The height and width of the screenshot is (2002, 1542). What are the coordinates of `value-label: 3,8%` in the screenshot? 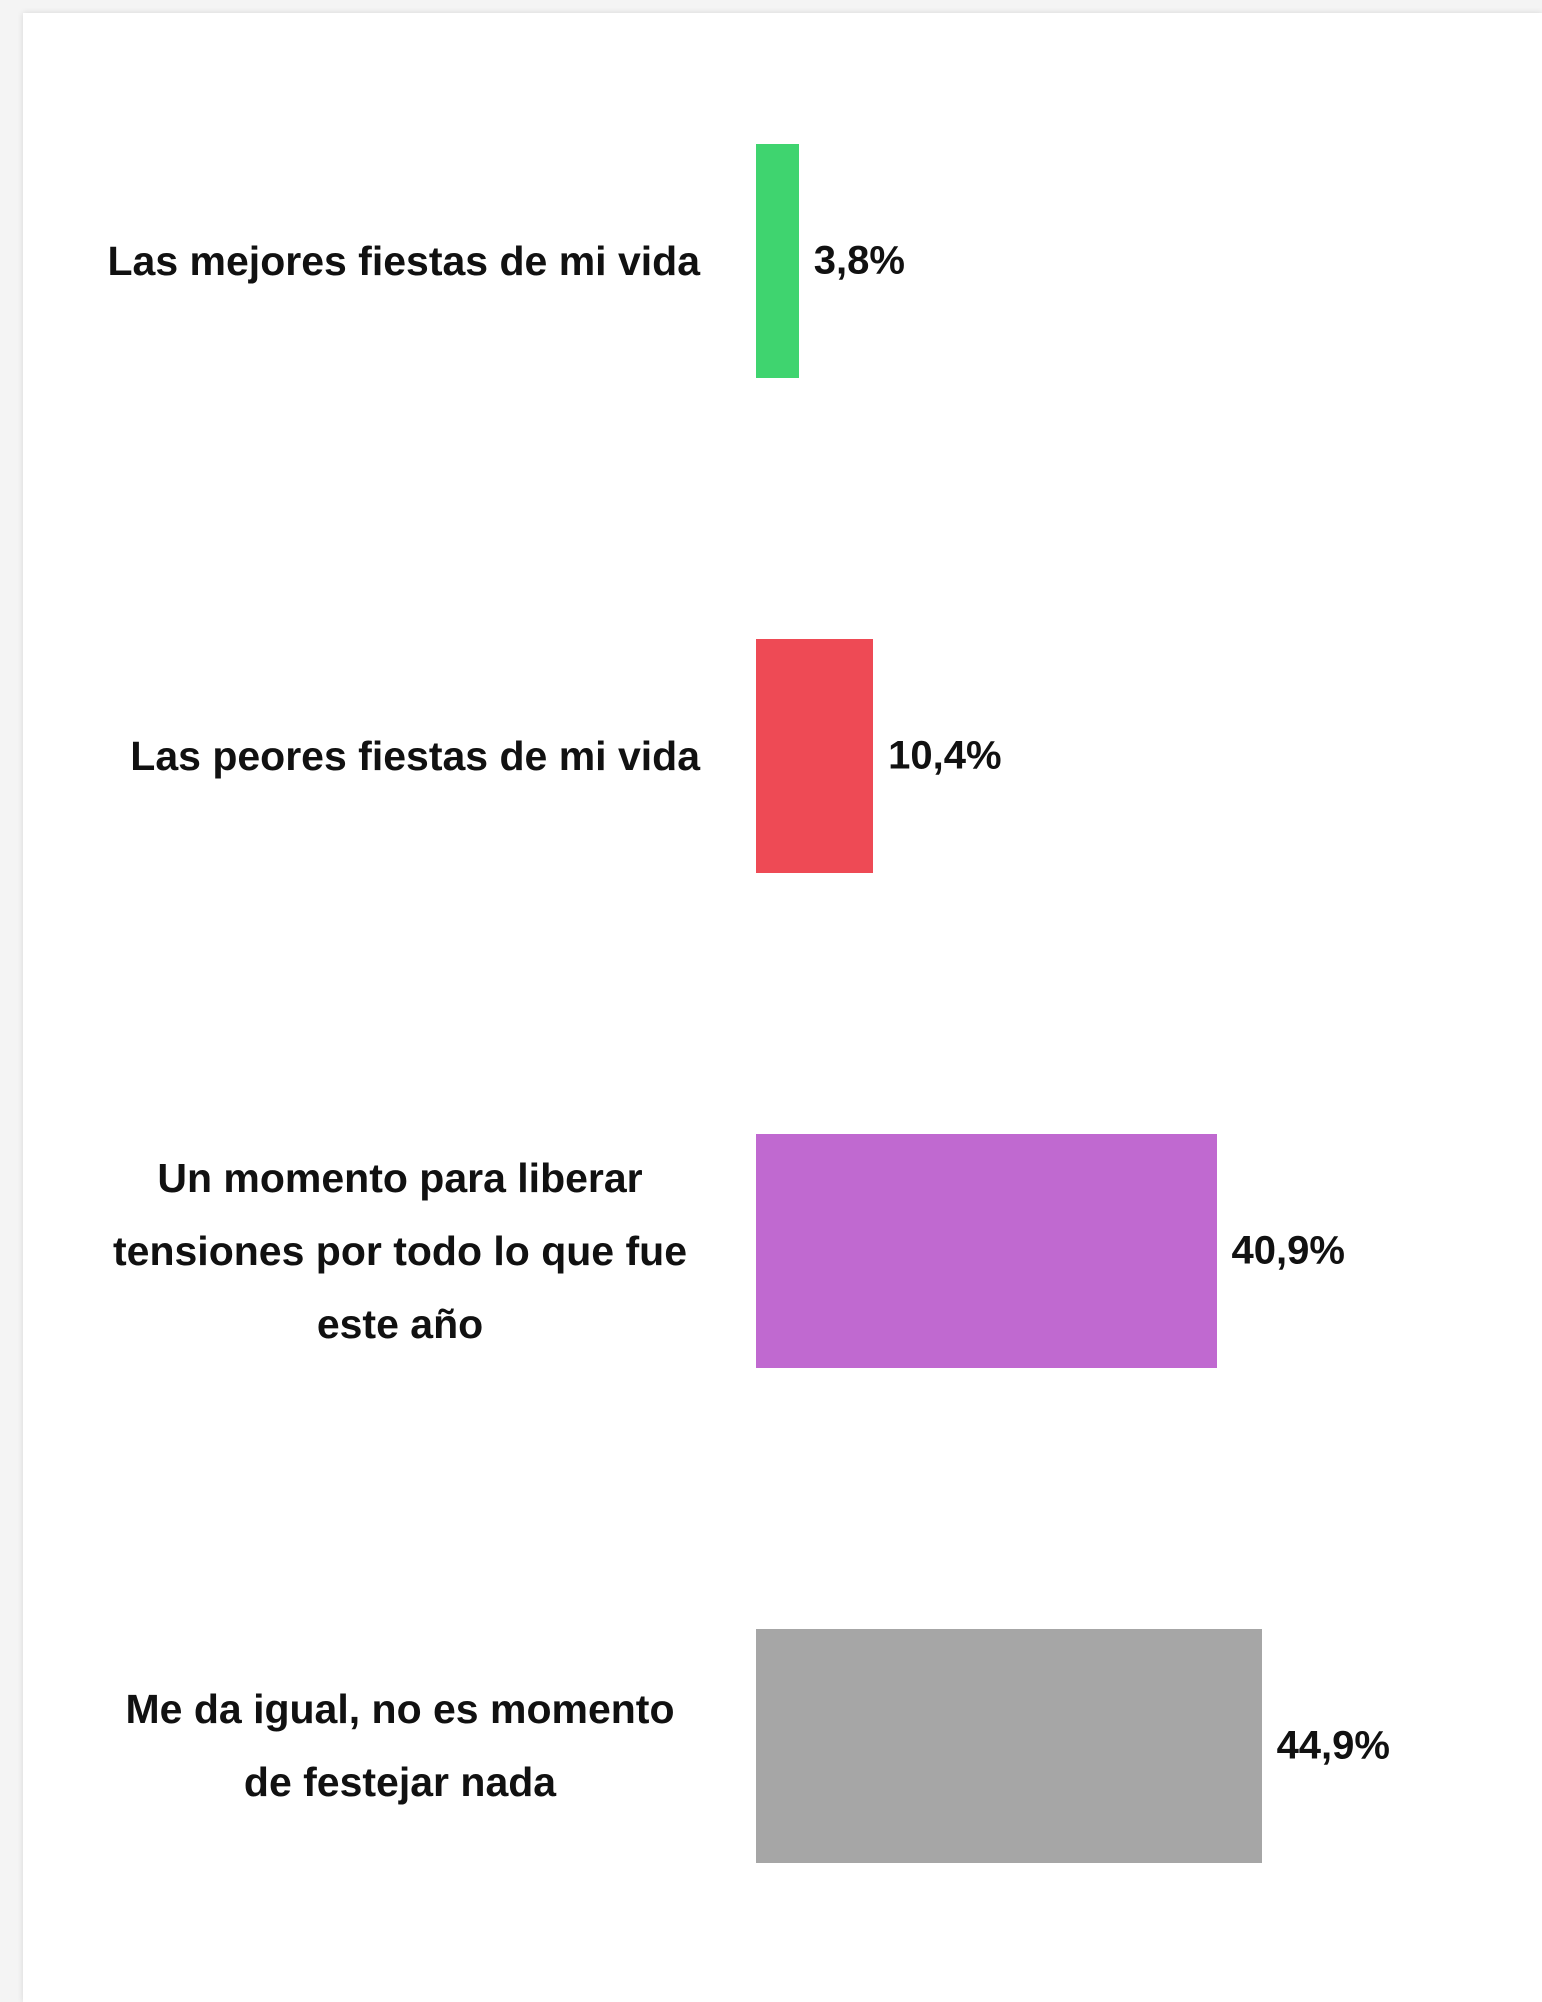 It's located at (859, 260).